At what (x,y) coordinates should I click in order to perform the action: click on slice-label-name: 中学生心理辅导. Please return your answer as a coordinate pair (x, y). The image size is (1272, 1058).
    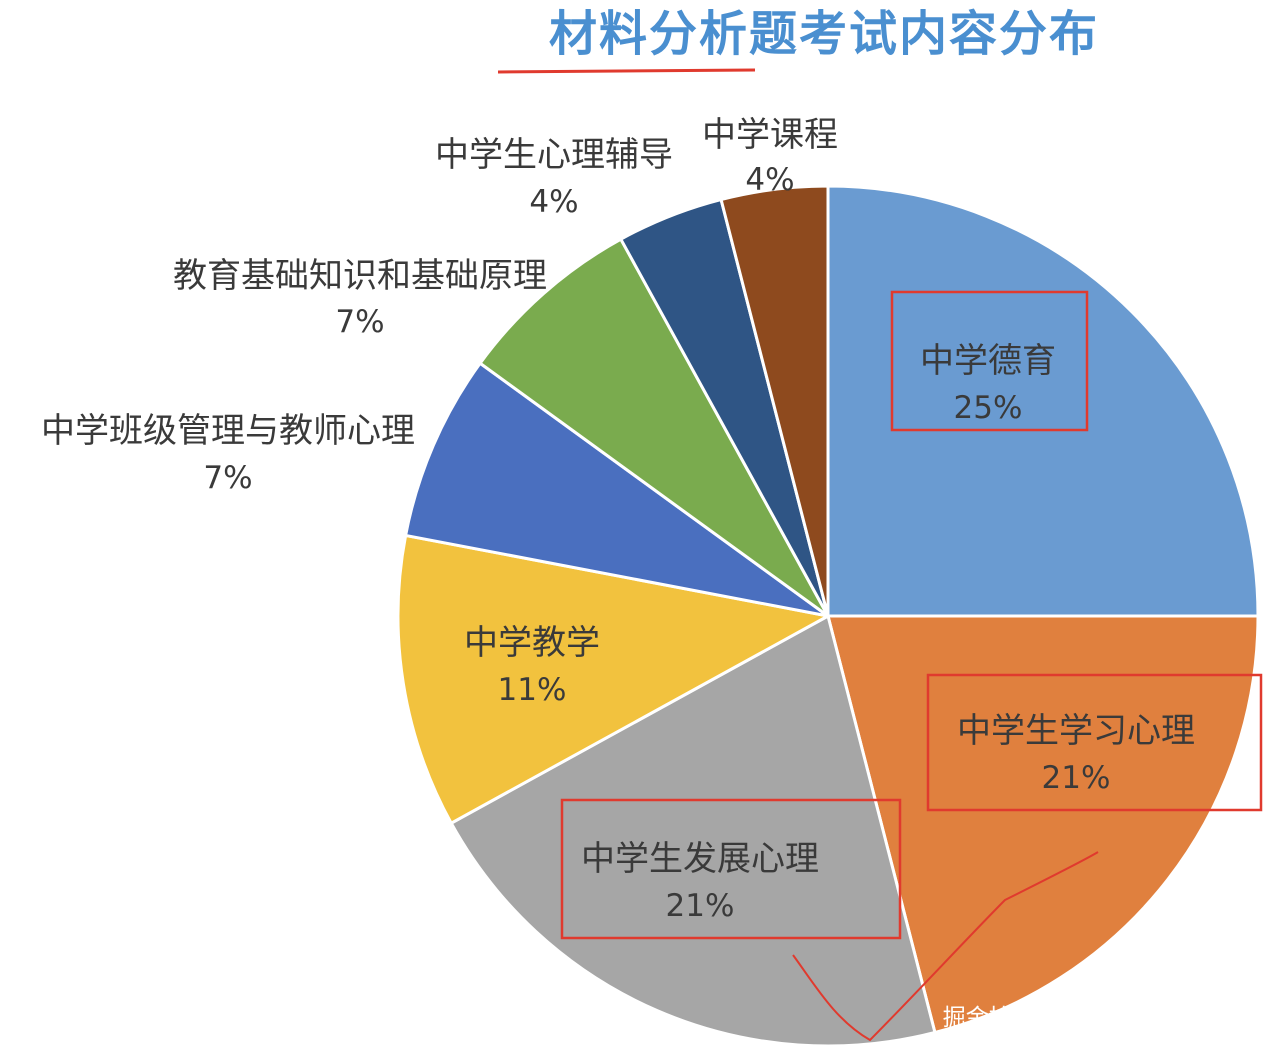
    Looking at the image, I should click on (554, 155).